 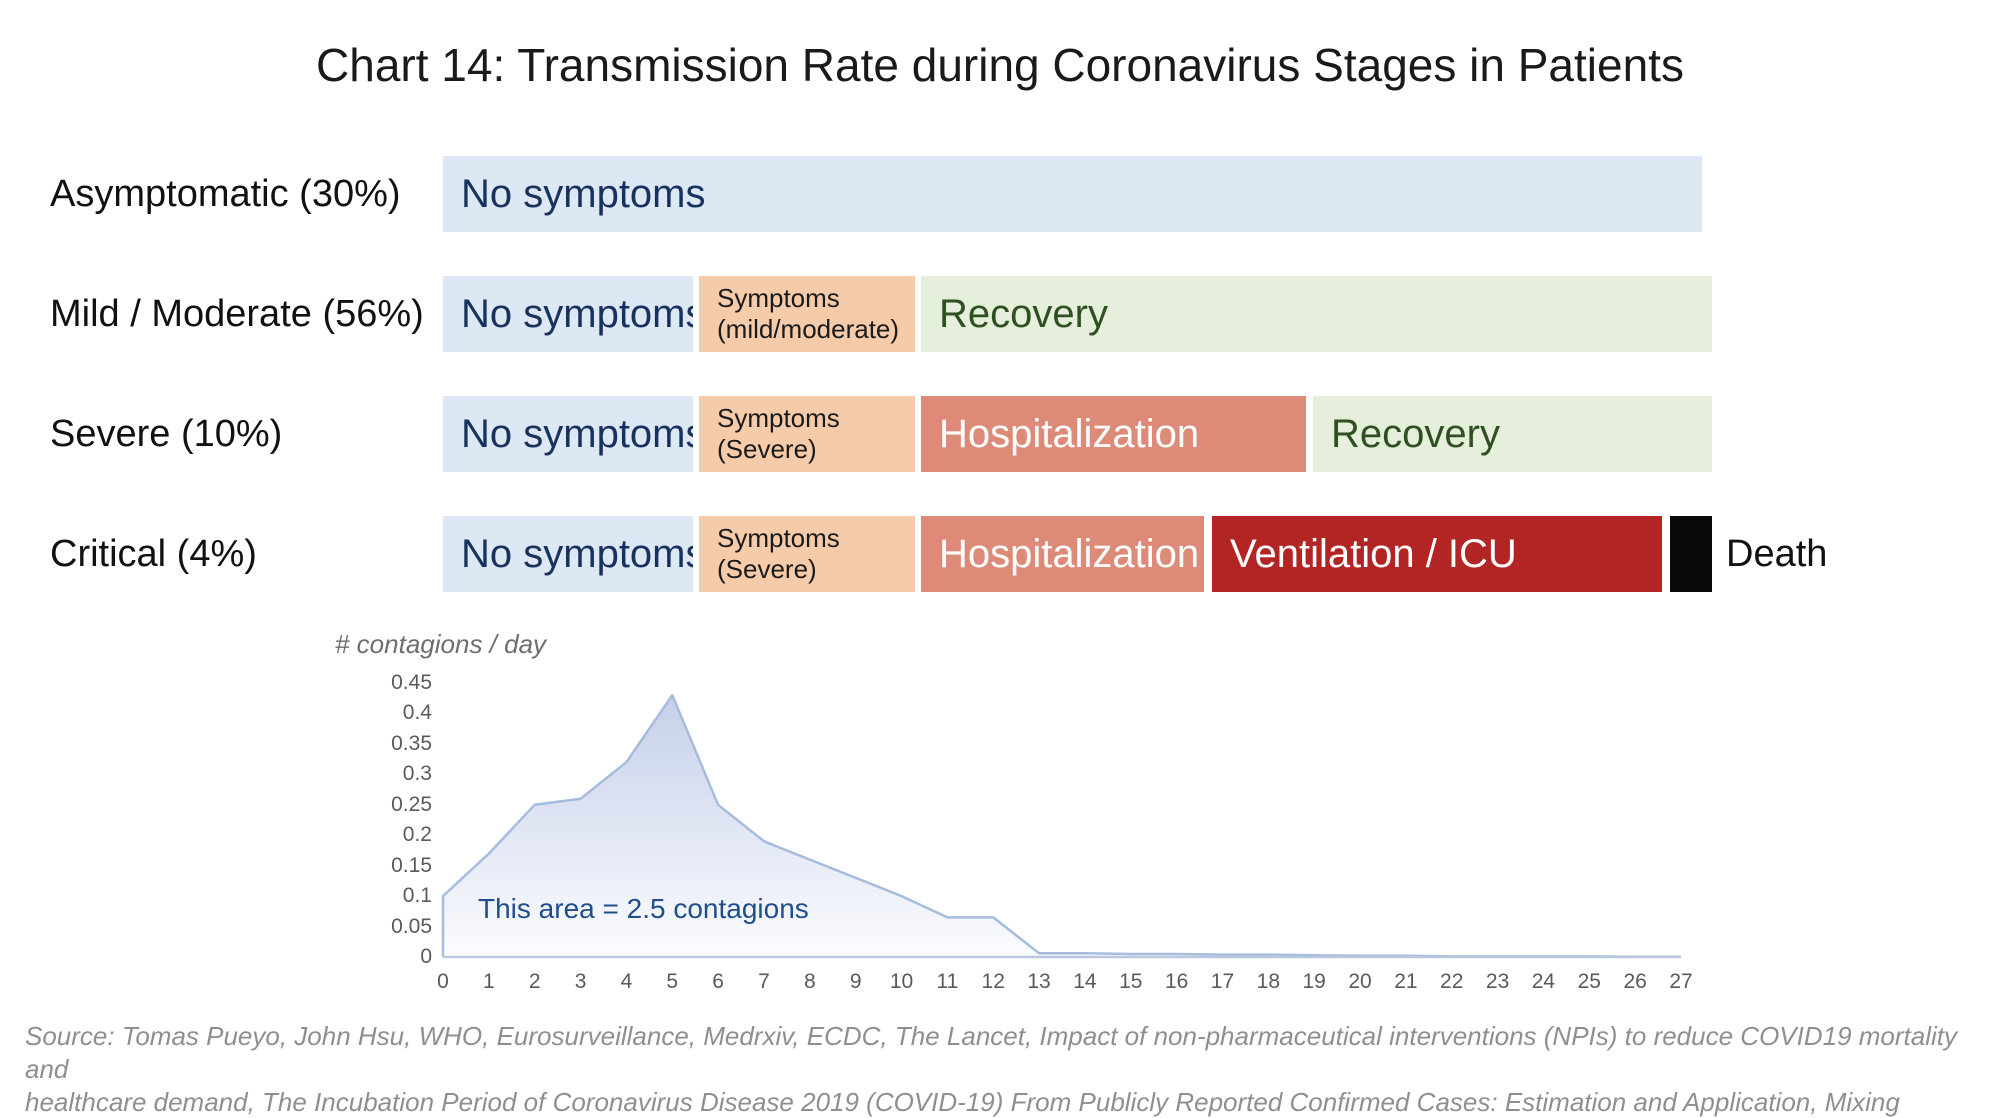 What do you see at coordinates (1131, 981) in the screenshot?
I see `x-tick-label: 15` at bounding box center [1131, 981].